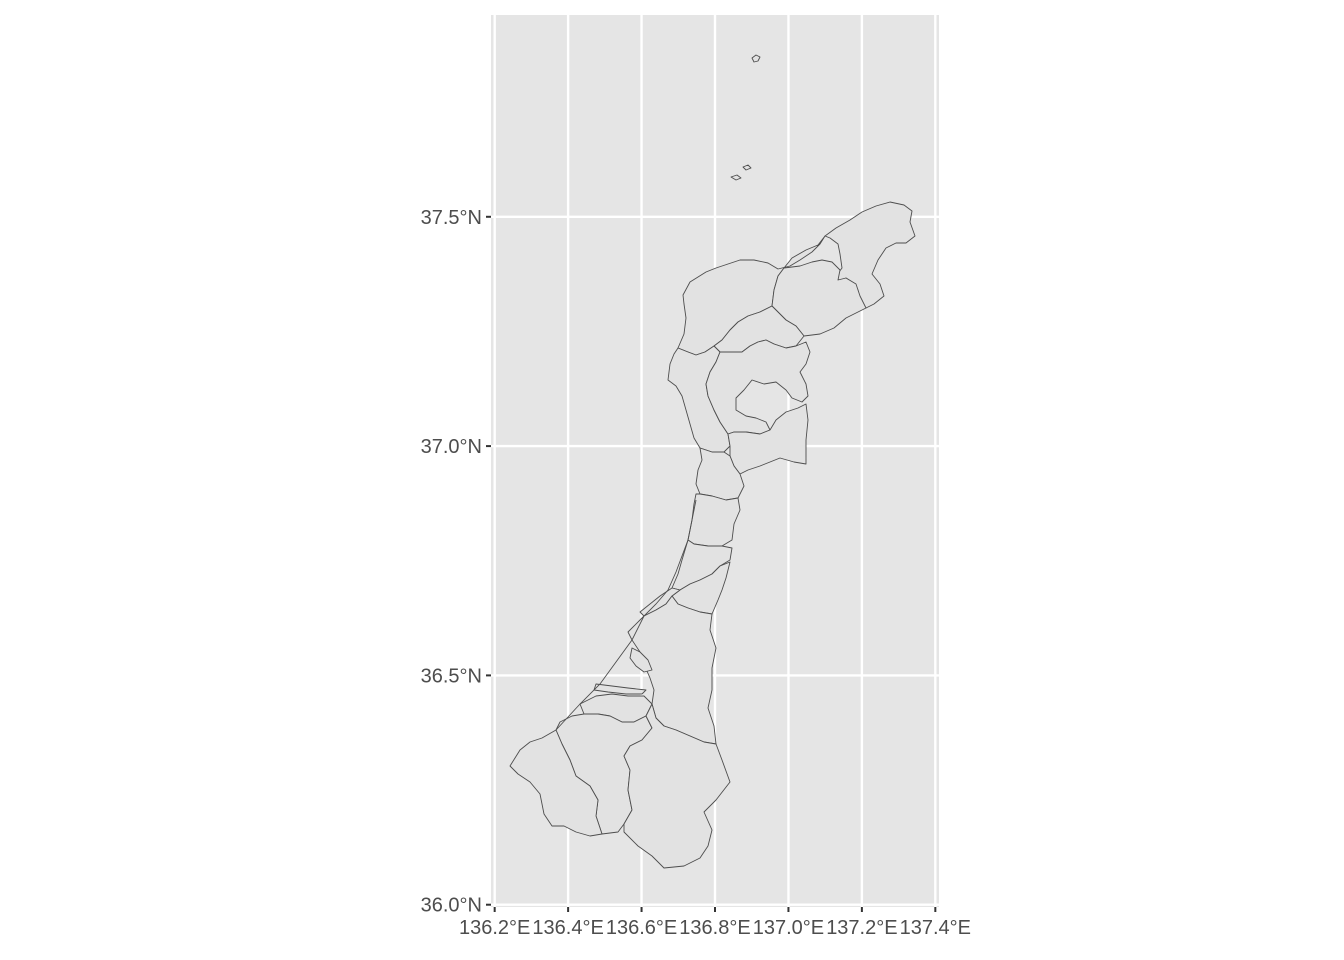  I want to click on y-tick-label: 37.5°N, so click(451, 218).